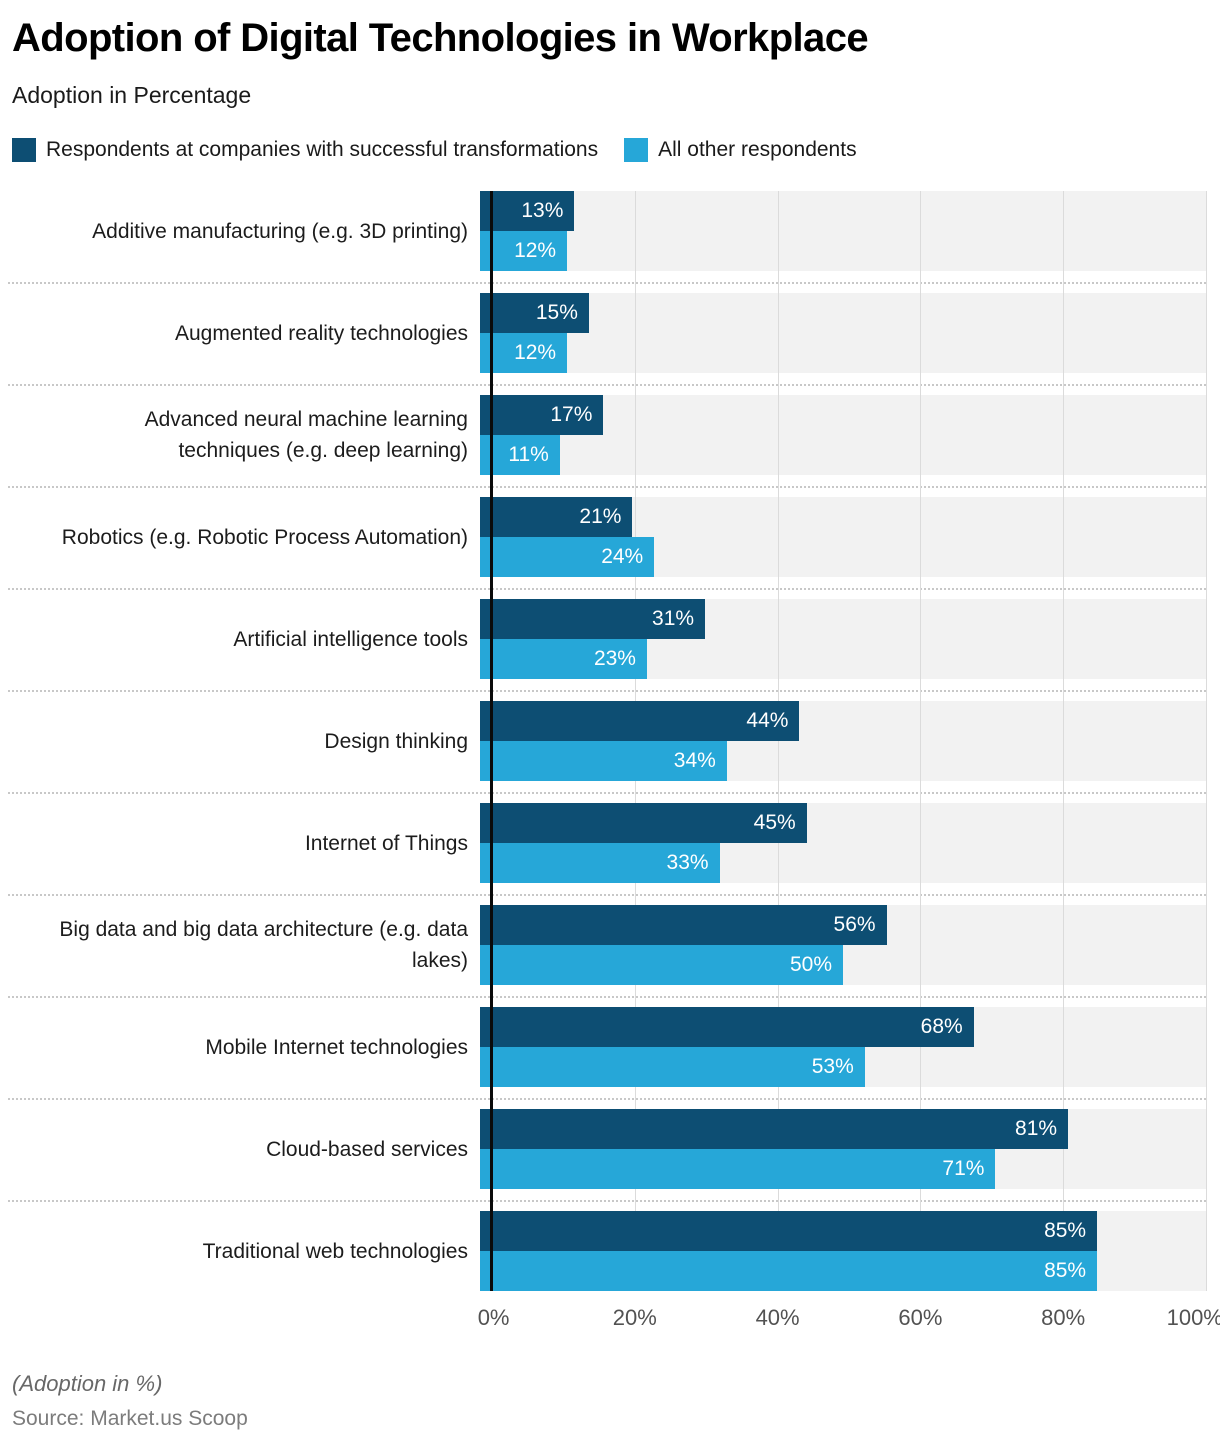 The height and width of the screenshot is (1444, 1220). I want to click on x-tick-label: 20%, so click(634, 1317).